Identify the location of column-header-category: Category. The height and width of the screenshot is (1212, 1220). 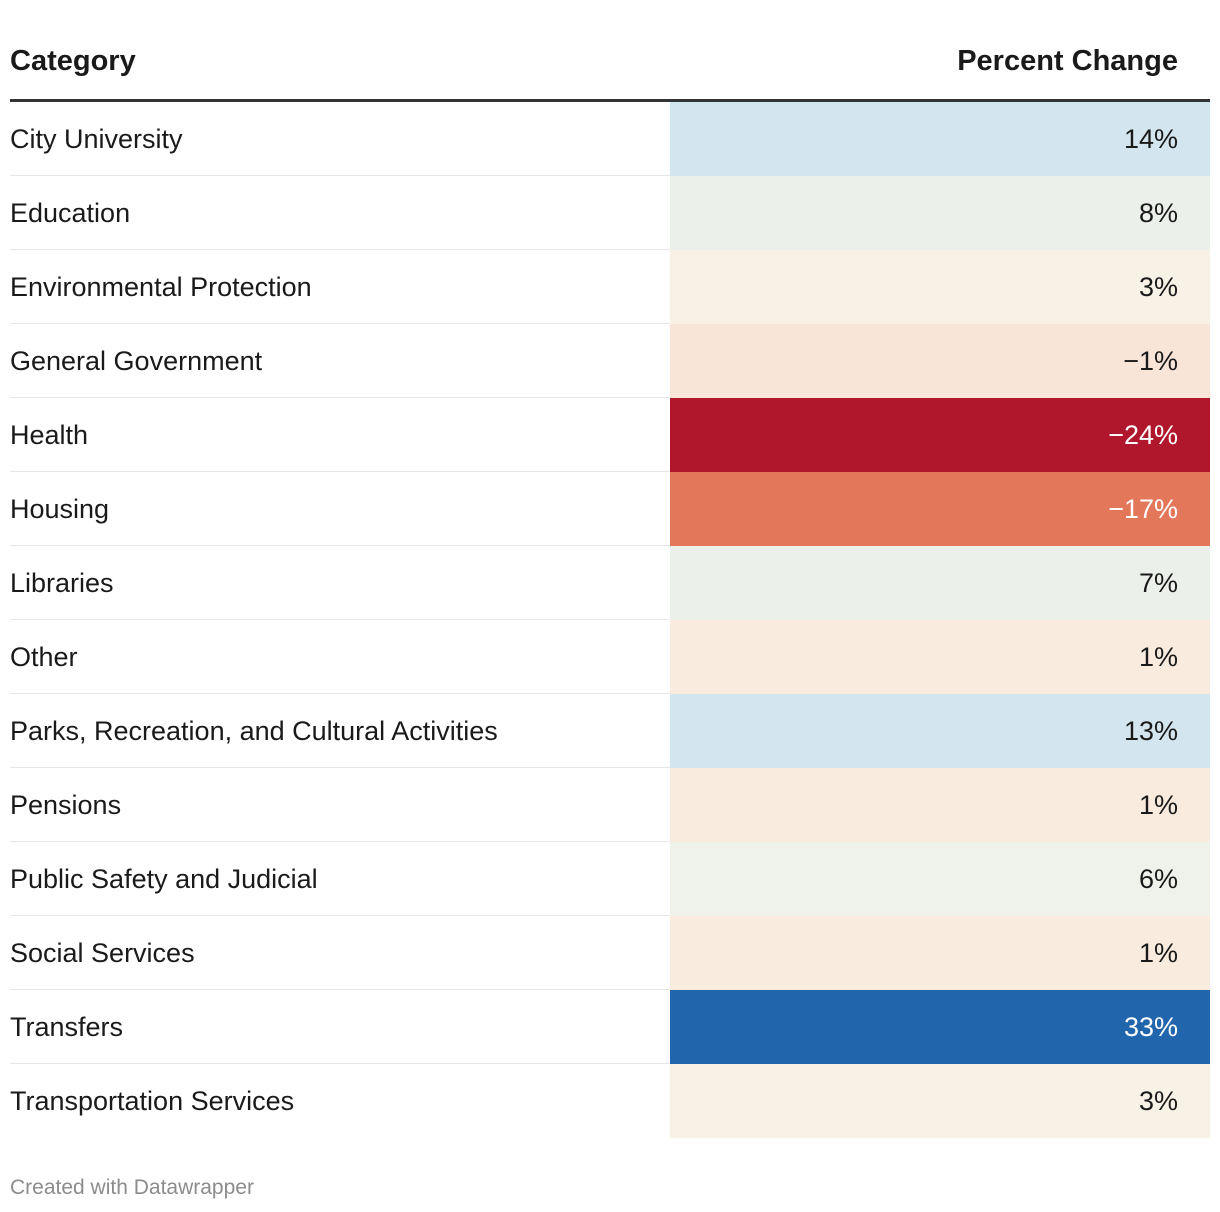
(73, 61).